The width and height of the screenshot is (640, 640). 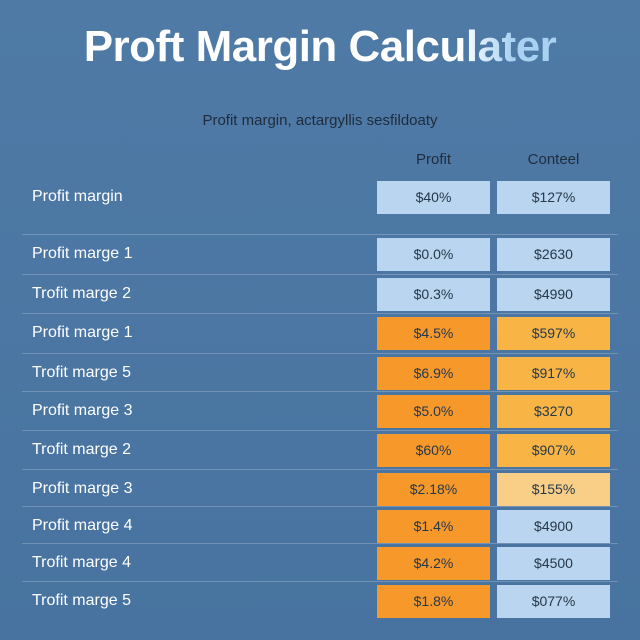 What do you see at coordinates (433, 294) in the screenshot?
I see `value-cell: $0.3%` at bounding box center [433, 294].